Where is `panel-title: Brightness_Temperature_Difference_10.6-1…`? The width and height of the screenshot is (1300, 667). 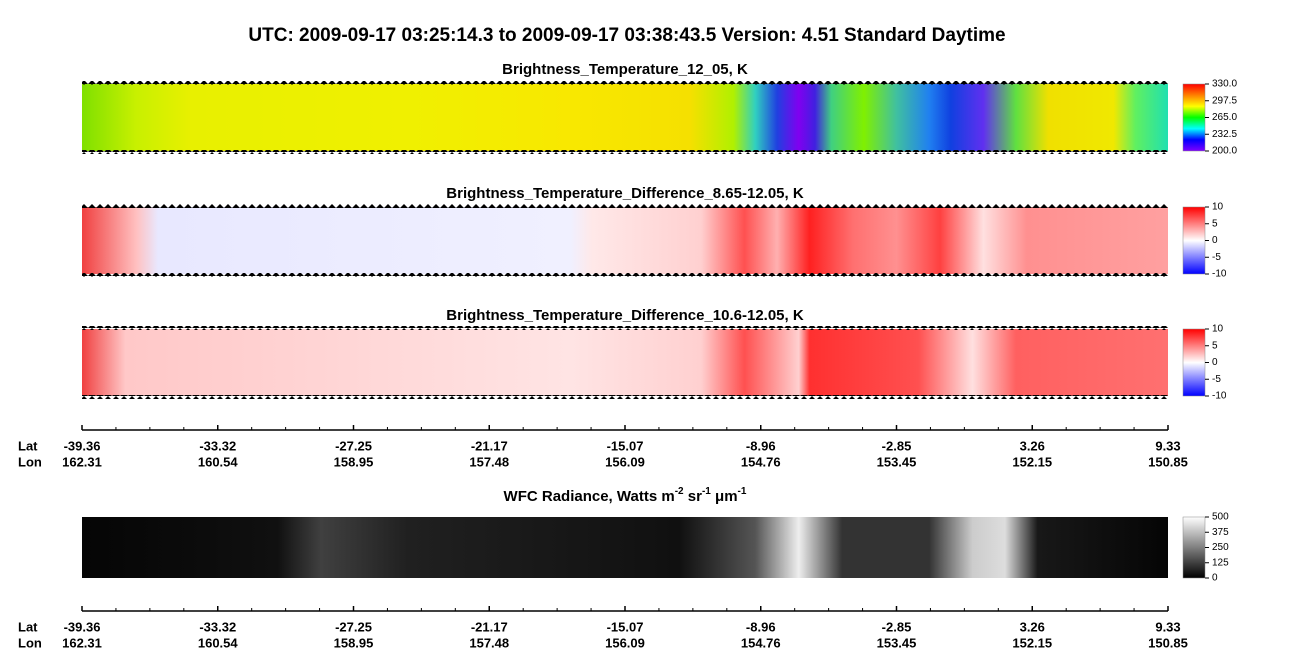 panel-title: Brightness_Temperature_Difference_10.6-1… is located at coordinates (625, 315).